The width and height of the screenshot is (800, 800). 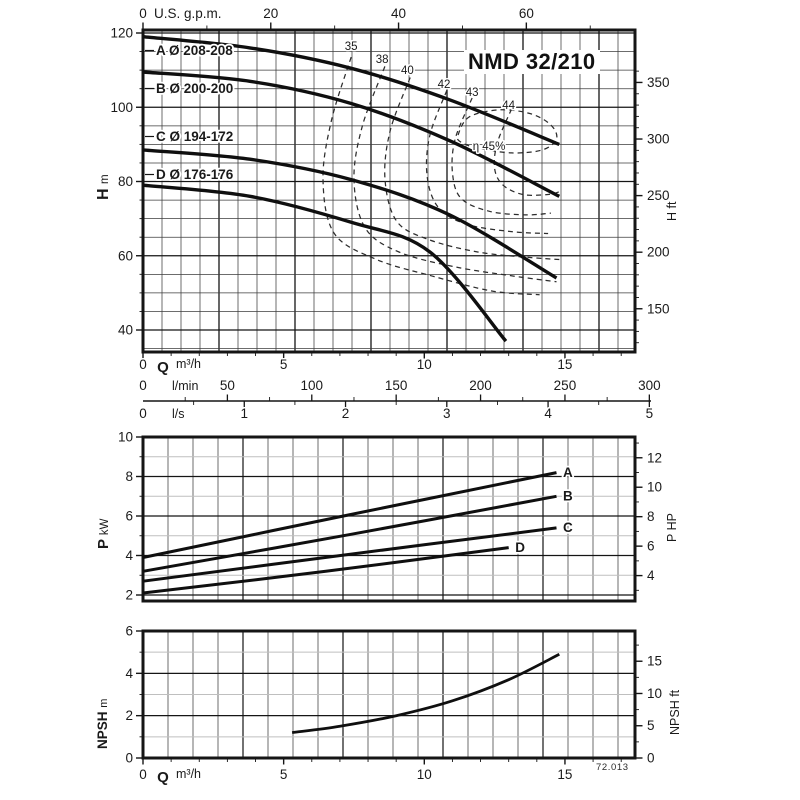 What do you see at coordinates (346, 413) in the screenshot?
I see `ls-tick-label: 2` at bounding box center [346, 413].